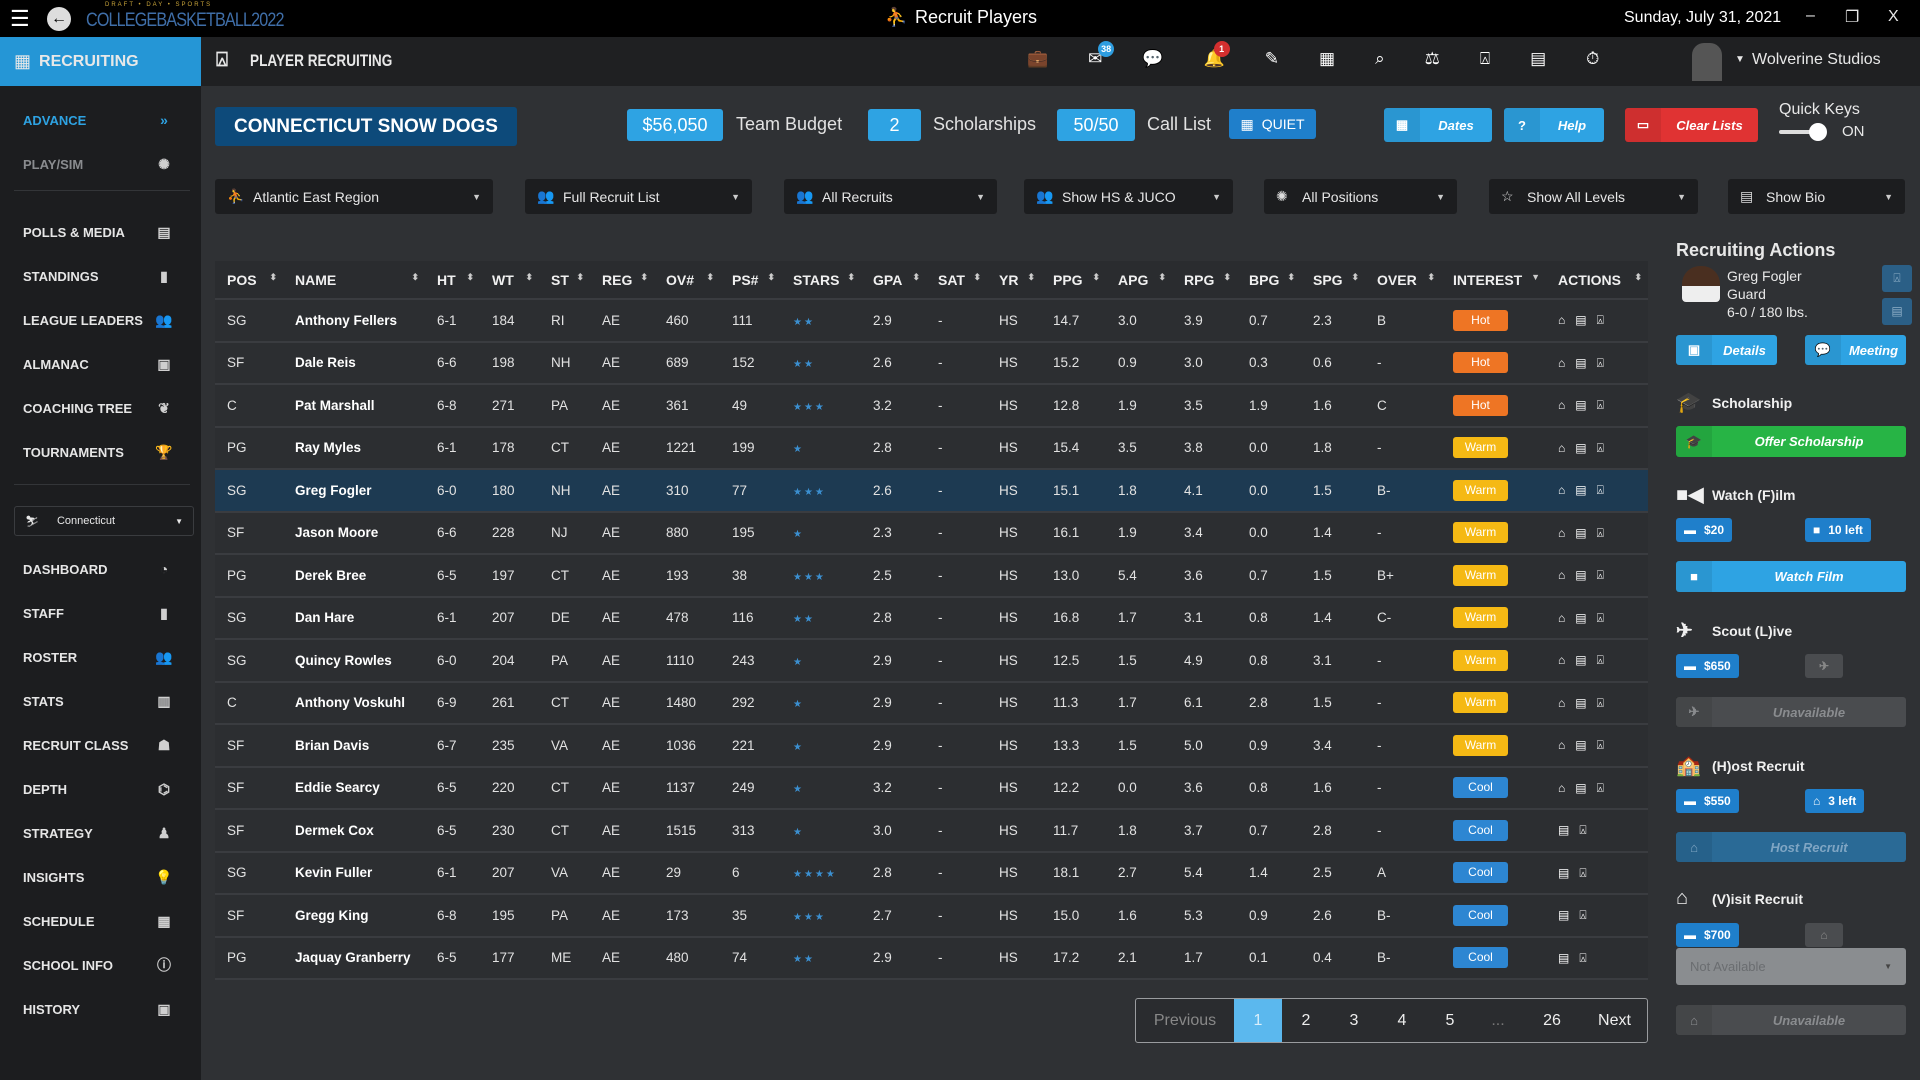 The height and width of the screenshot is (1080, 1920). What do you see at coordinates (1816, 196) in the screenshot?
I see `filter-show-bio: ▤ Show Bio ▼` at bounding box center [1816, 196].